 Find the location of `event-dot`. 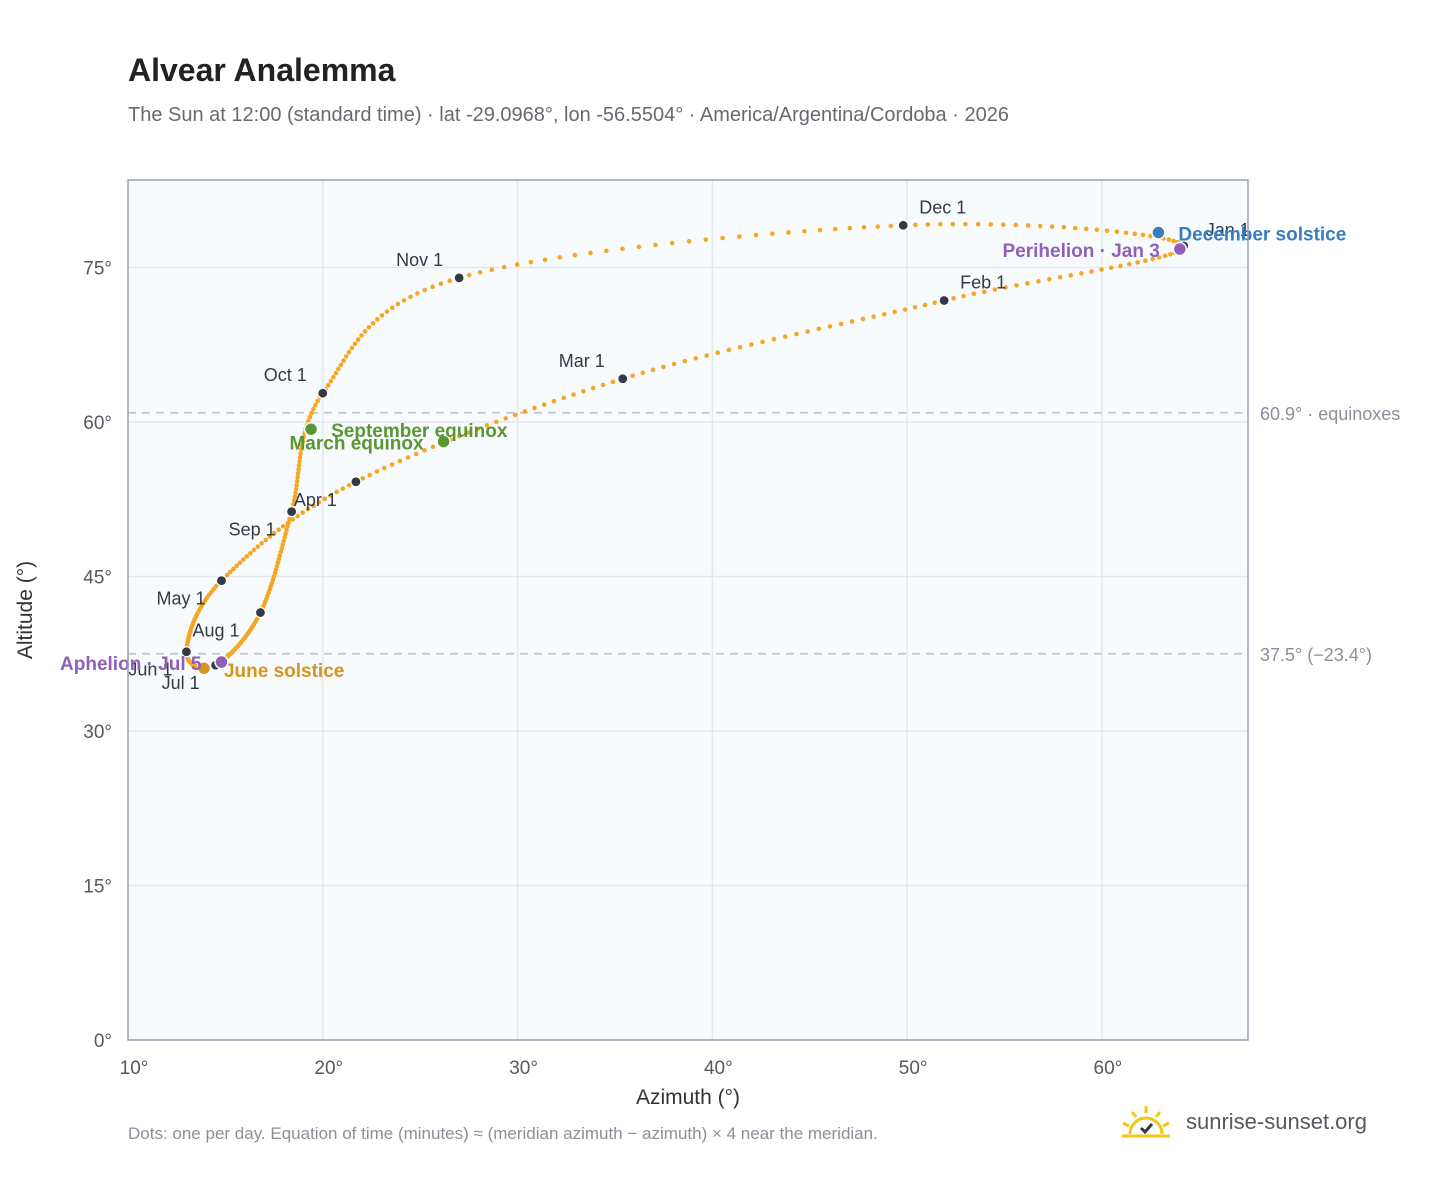

event-dot is located at coordinates (443, 441).